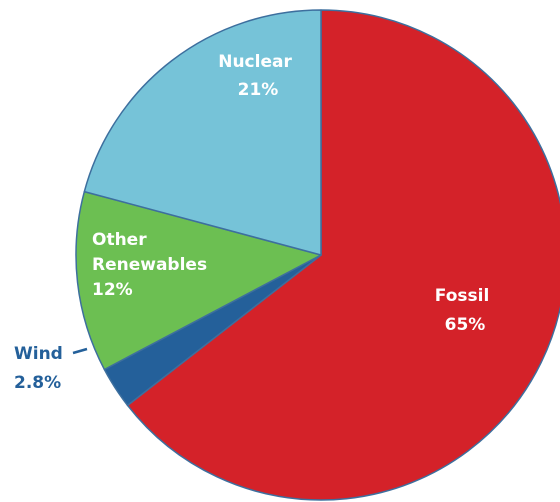 The height and width of the screenshot is (502, 560). What do you see at coordinates (112, 290) in the screenshot?
I see `other-renewables-percent: 12%` at bounding box center [112, 290].